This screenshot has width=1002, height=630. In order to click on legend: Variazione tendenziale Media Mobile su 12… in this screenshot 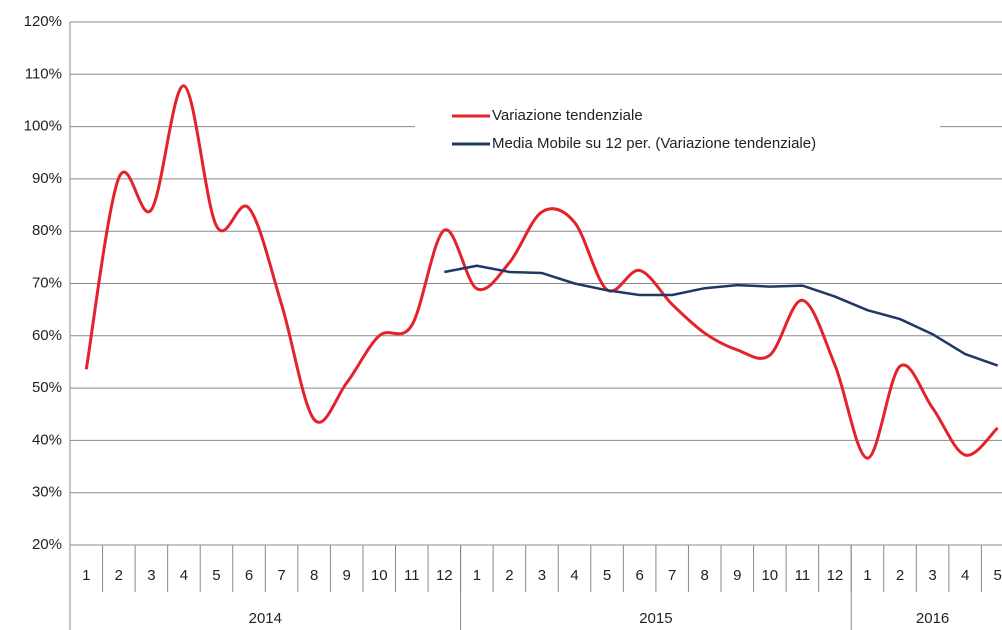, I will do `click(677, 129)`.